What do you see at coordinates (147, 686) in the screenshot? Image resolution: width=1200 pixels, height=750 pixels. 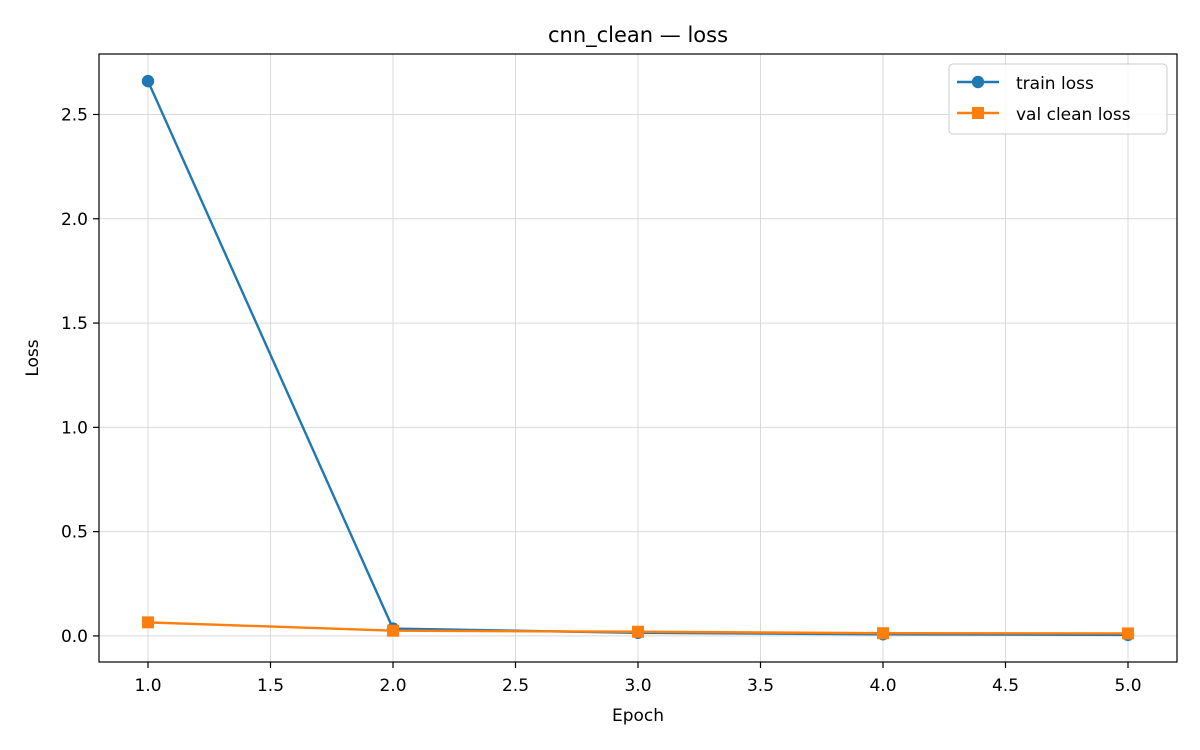 I see `x-tick-label: 1.0` at bounding box center [147, 686].